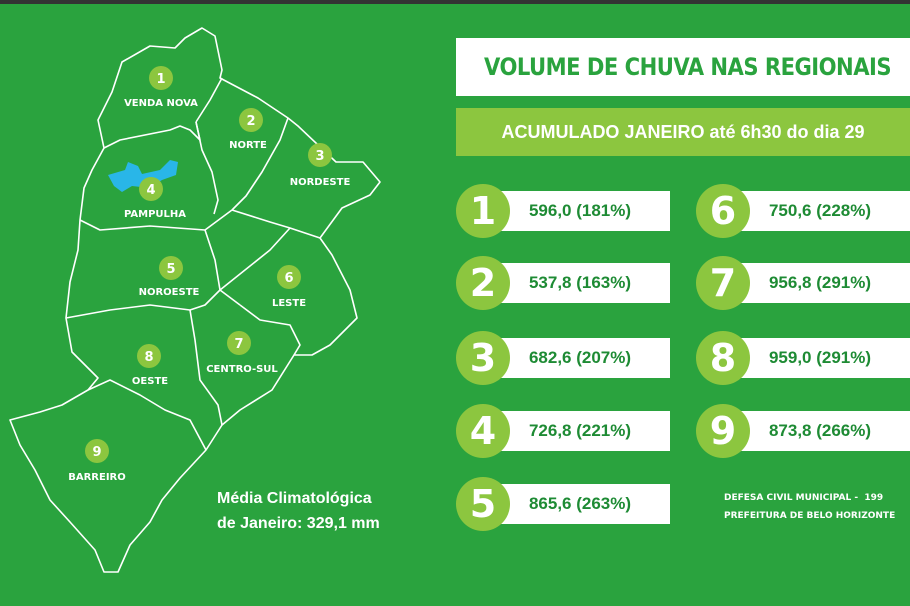  I want to click on svg-text: 5, so click(170, 269).